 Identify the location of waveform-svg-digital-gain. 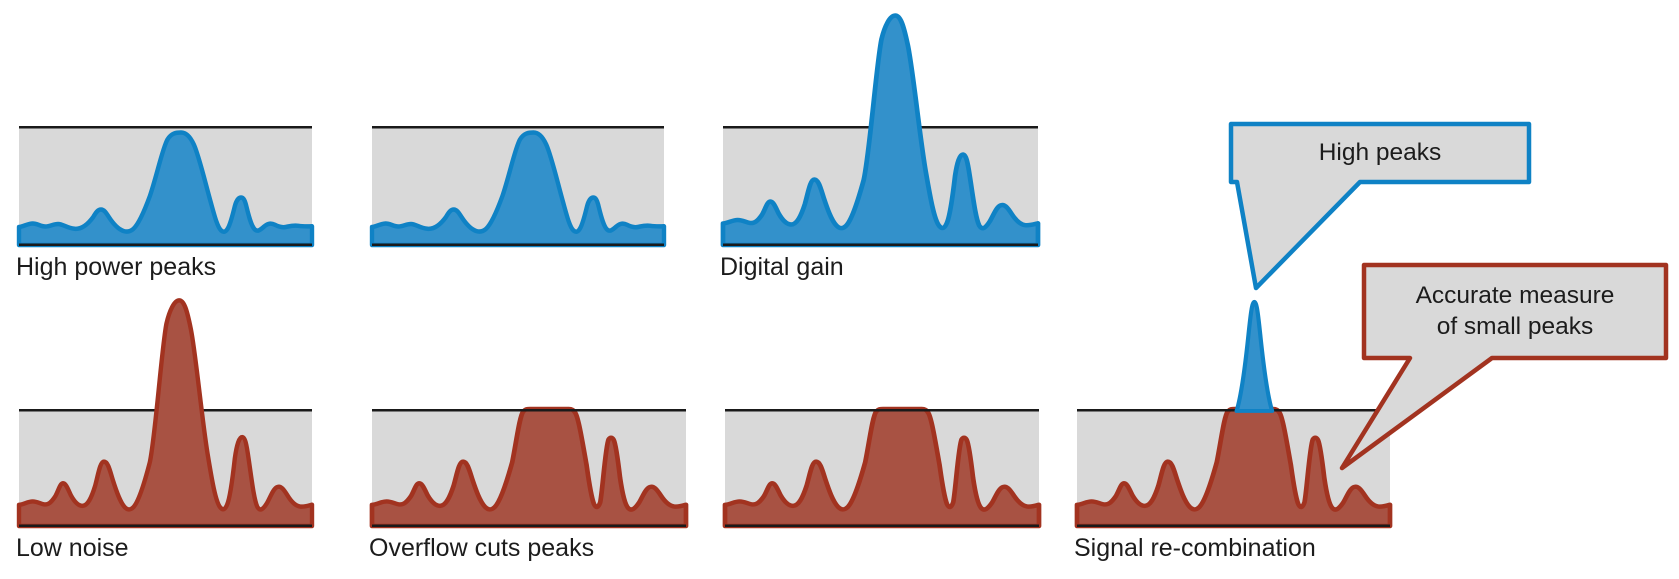
(880, 130).